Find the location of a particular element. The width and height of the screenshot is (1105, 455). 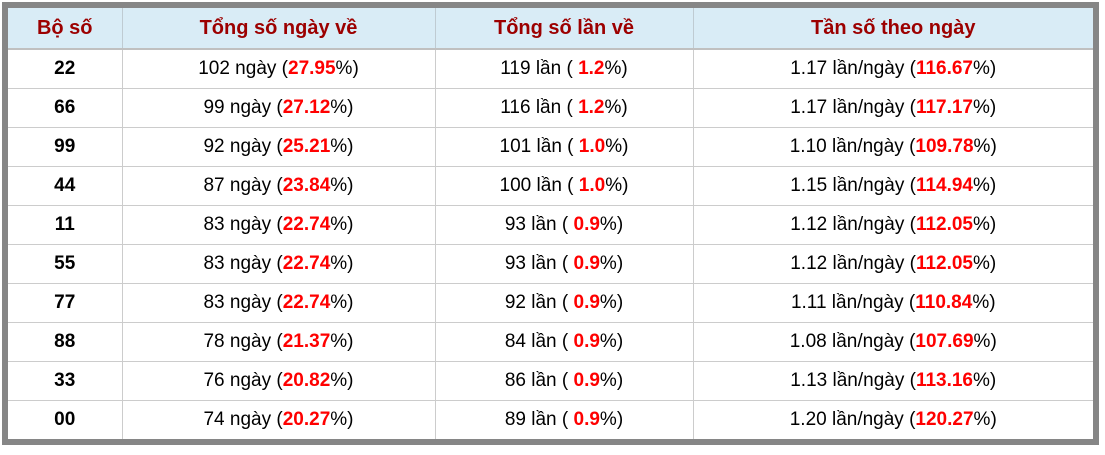

times-value: 119 lần is located at coordinates (531, 68).